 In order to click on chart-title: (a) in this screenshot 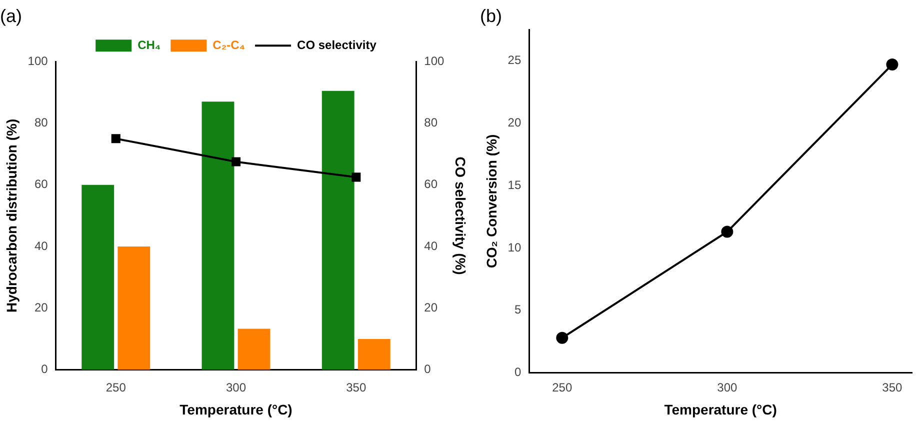, I will do `click(11, 16)`.